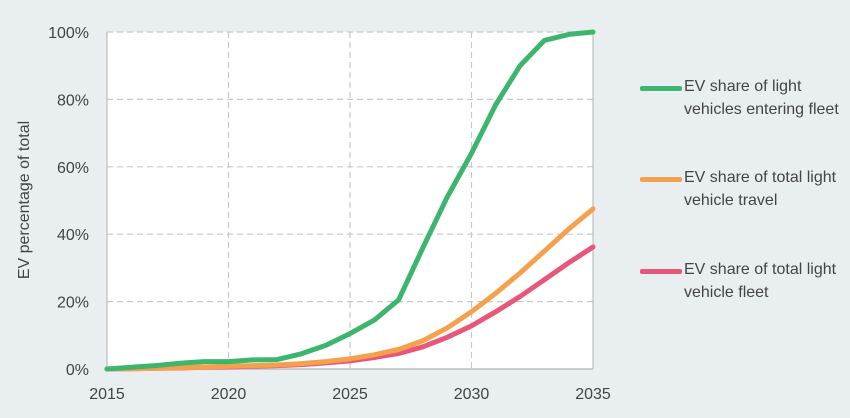  Describe the element at coordinates (760, 281) in the screenshot. I see `legend-label-total-fleet: EV share of total light vehicle fleet` at that location.